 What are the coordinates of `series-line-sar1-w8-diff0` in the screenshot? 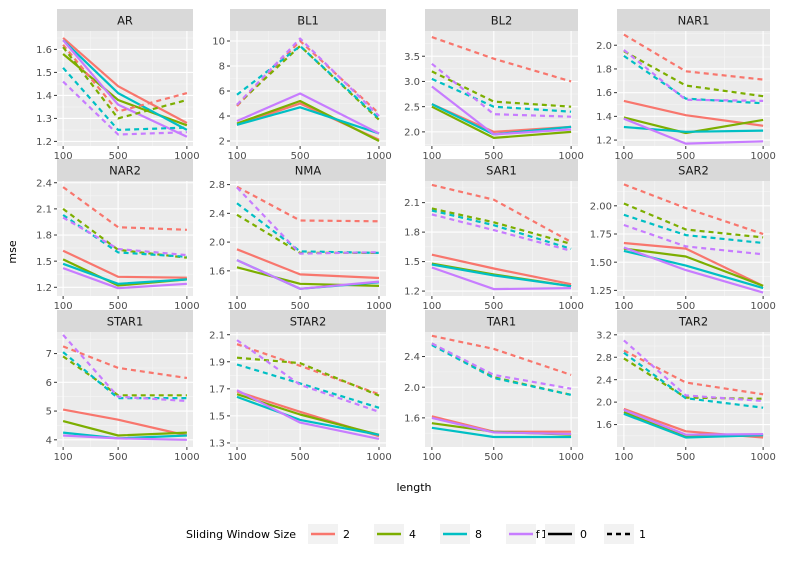 It's located at (501, 275).